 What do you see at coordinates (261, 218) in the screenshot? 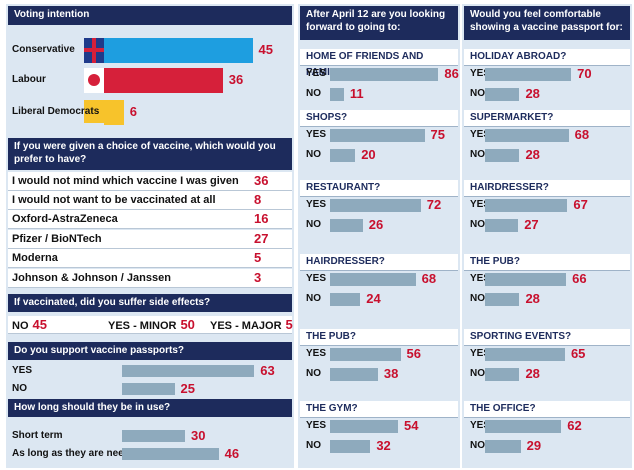
I see `value-text: 16` at bounding box center [261, 218].